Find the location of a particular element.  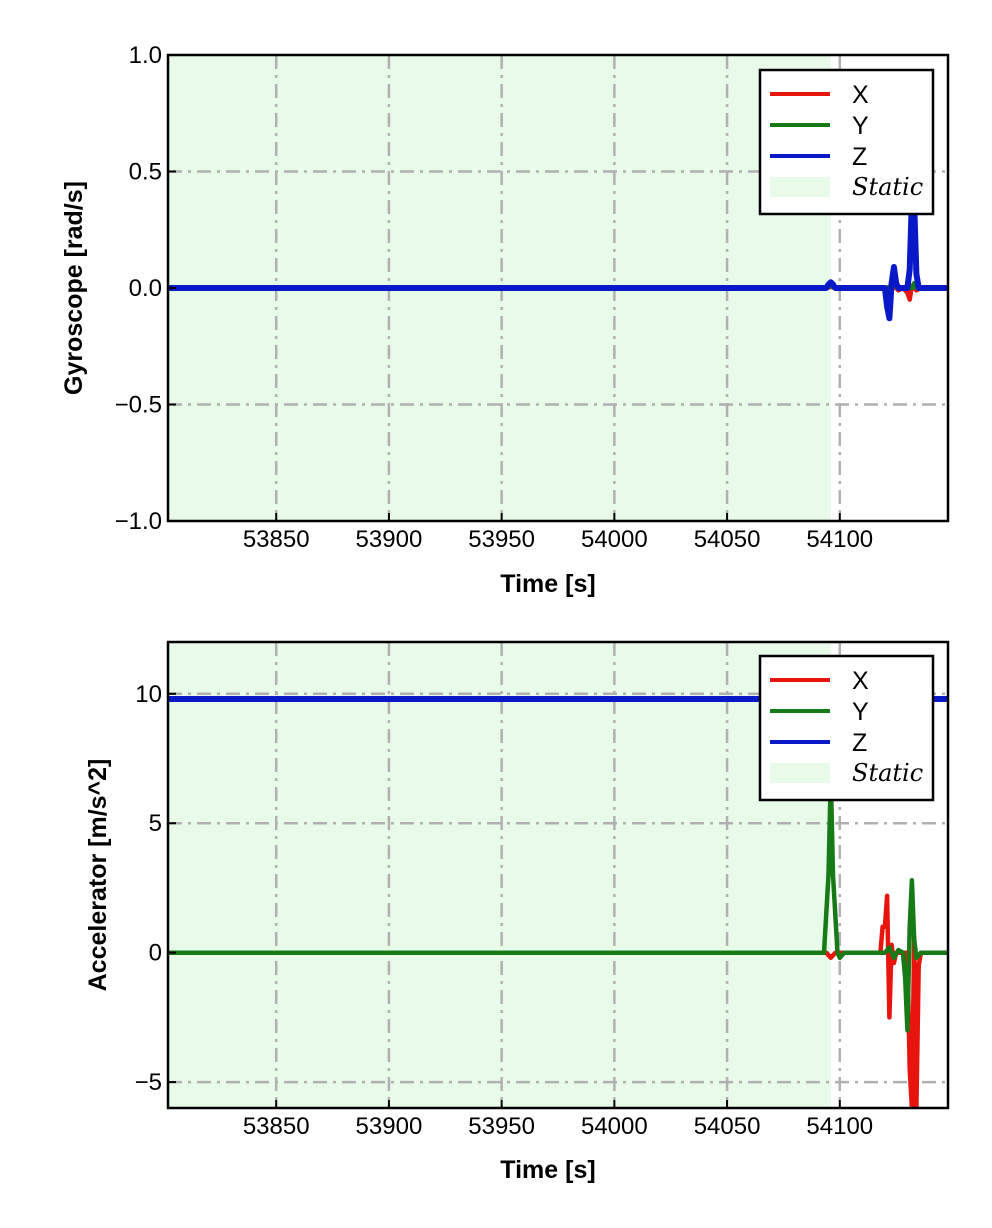

y-tick-label: −0.5 is located at coordinates (138, 405).